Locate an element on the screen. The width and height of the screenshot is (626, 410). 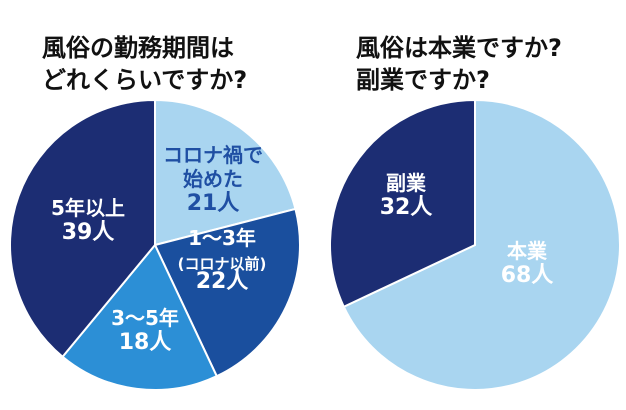
pie-1-slice-1-category: 副業 is located at coordinates (406, 183).